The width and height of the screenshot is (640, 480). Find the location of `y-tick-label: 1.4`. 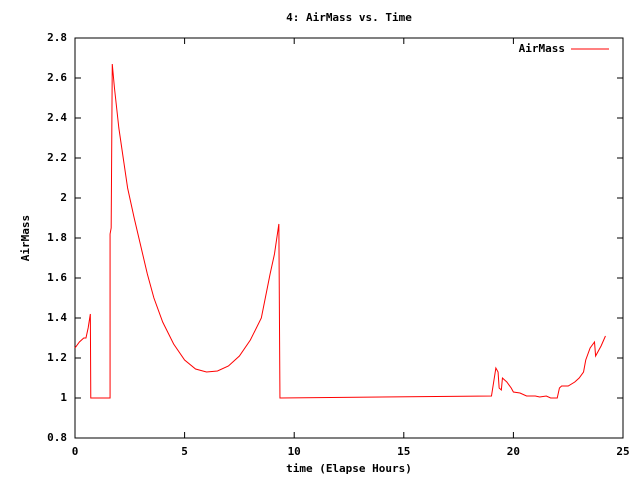

y-tick-label: 1.4 is located at coordinates (57, 317).